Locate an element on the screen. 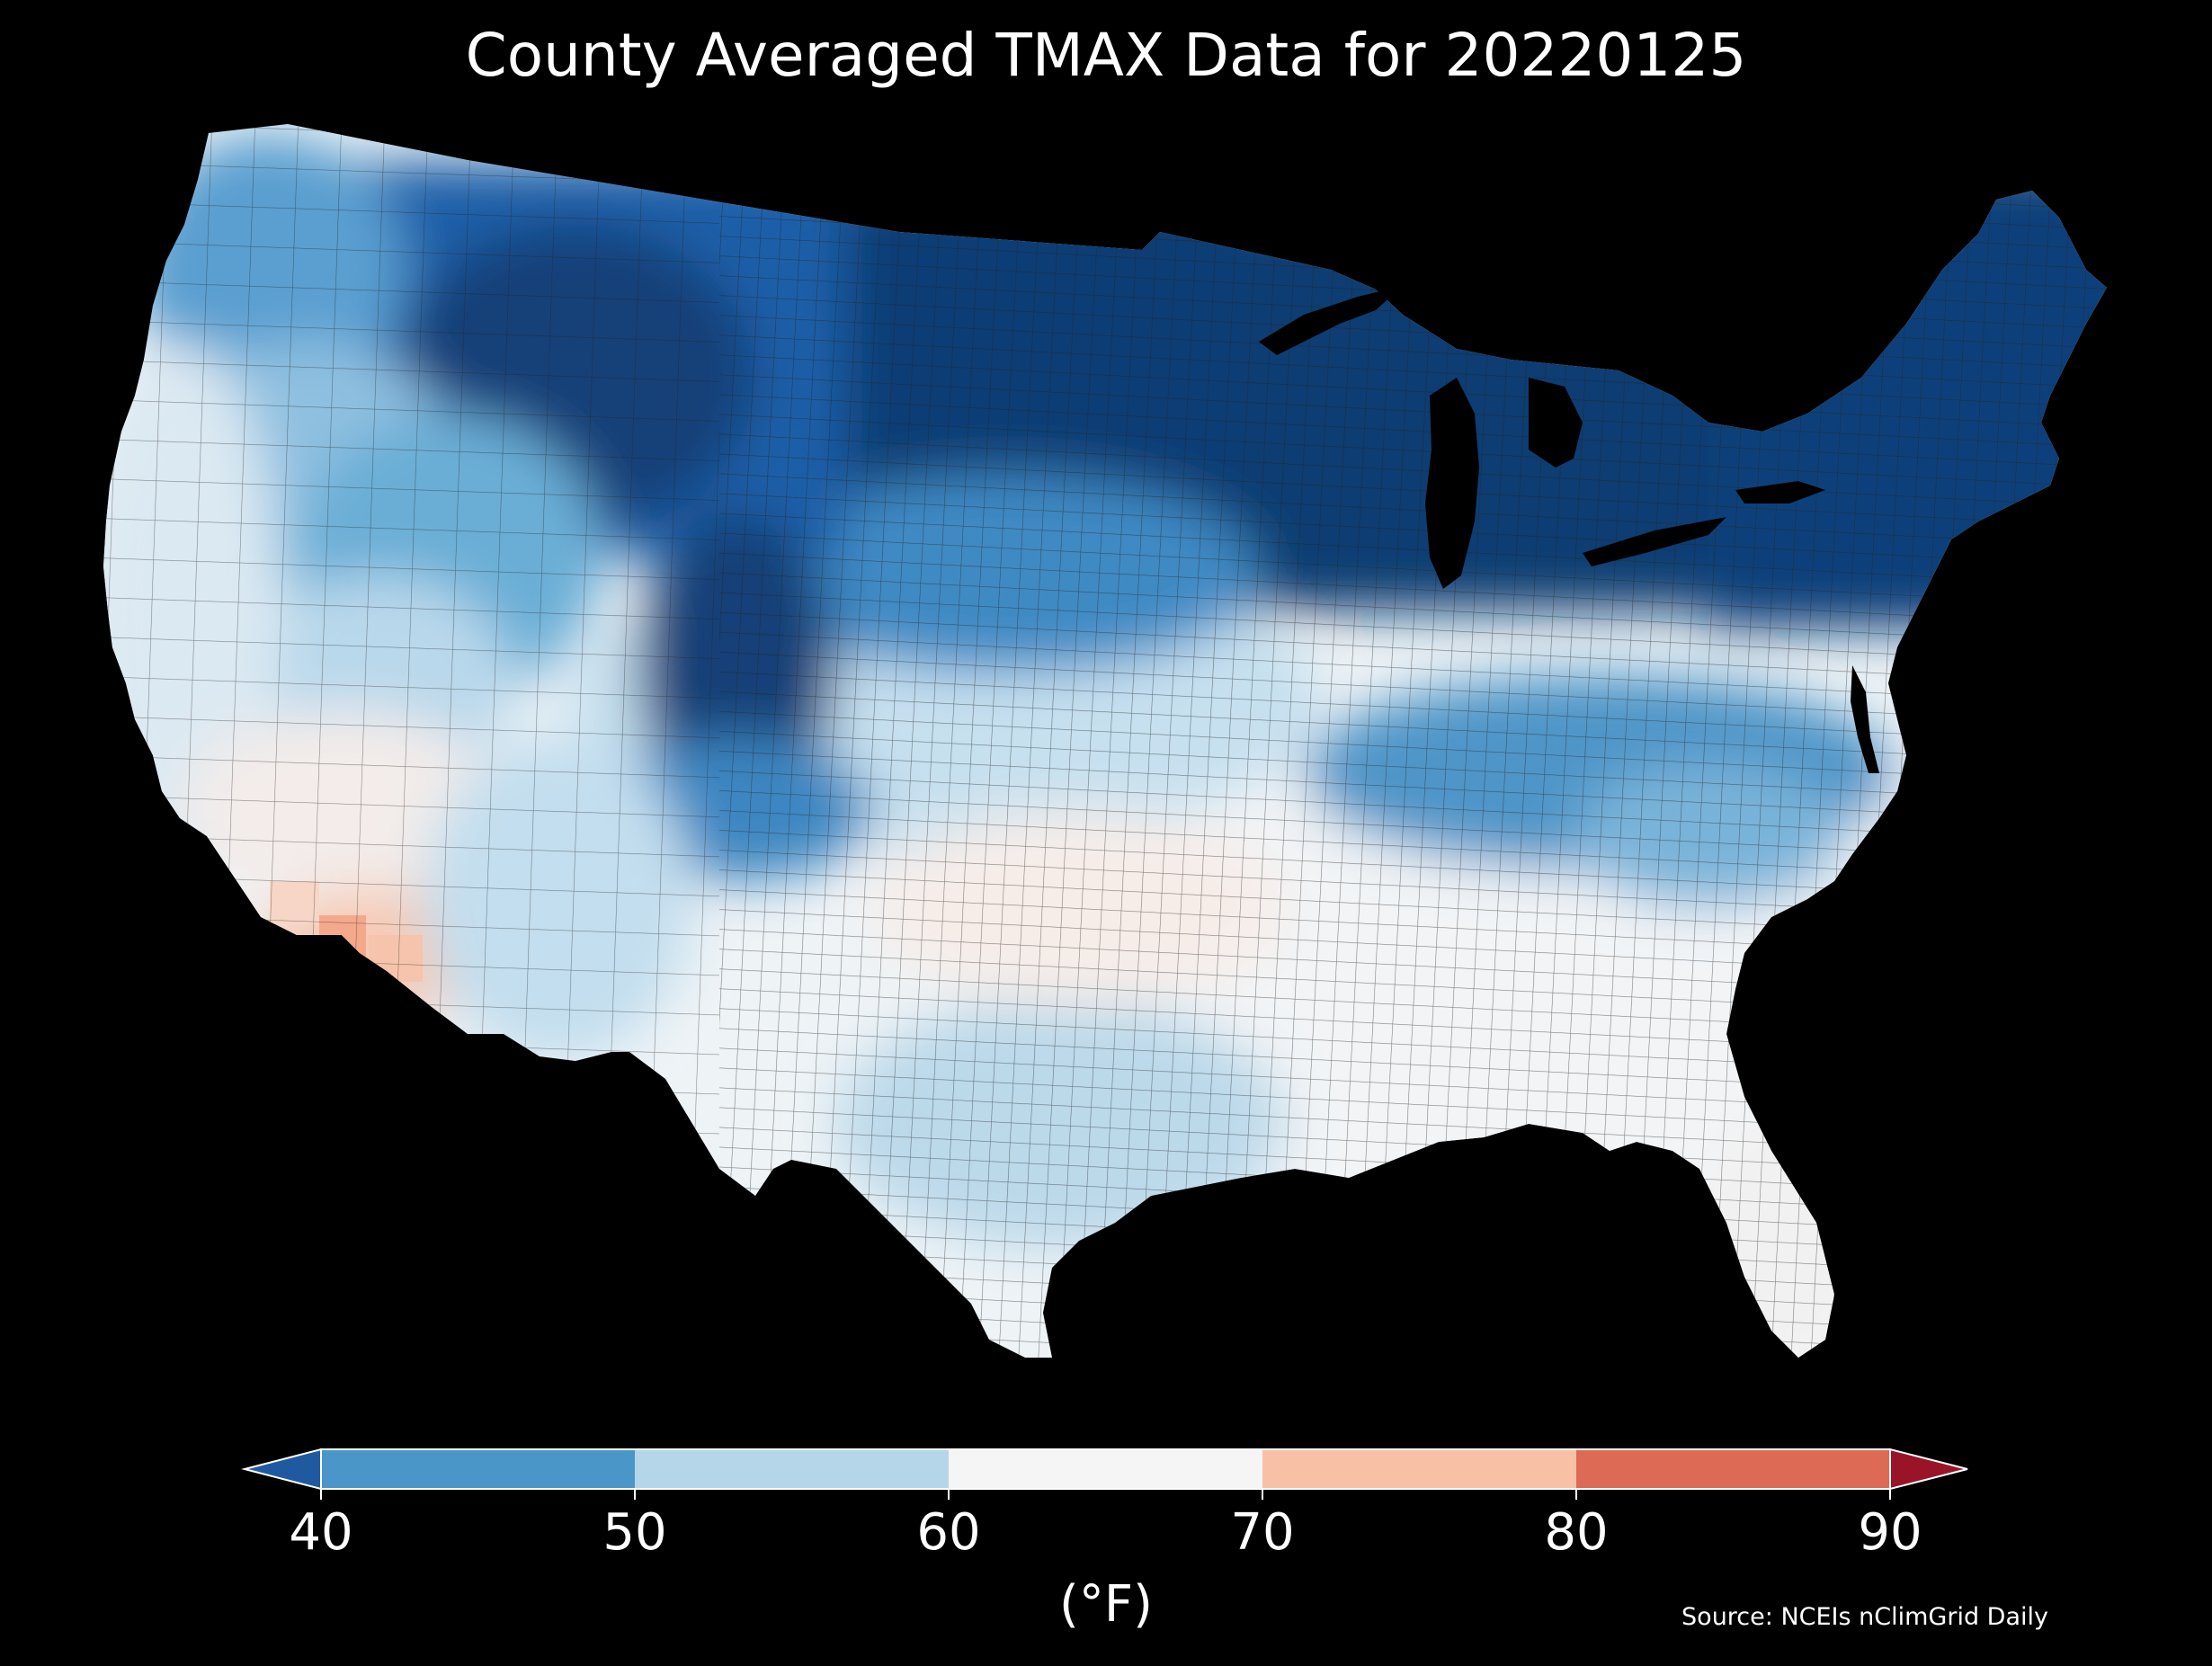  source-credit: Source: NCEIs nClimGrid Daily is located at coordinates (1864, 1617).